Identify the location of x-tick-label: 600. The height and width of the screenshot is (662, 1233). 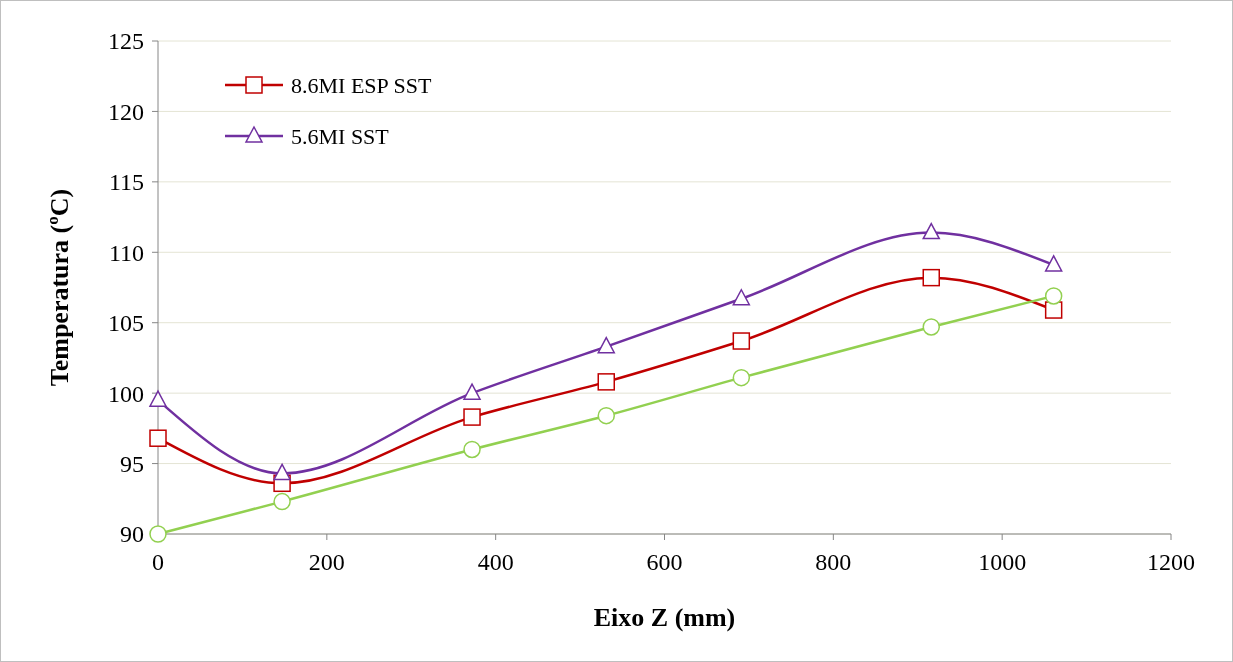
(664, 562).